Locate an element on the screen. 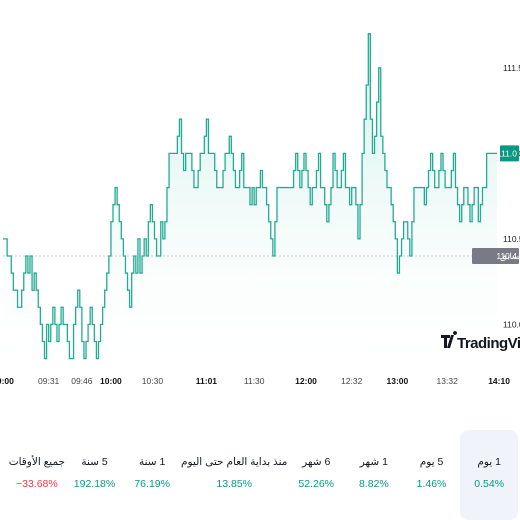  period-tab: 1 يوم 0.54% is located at coordinates (489, 475).